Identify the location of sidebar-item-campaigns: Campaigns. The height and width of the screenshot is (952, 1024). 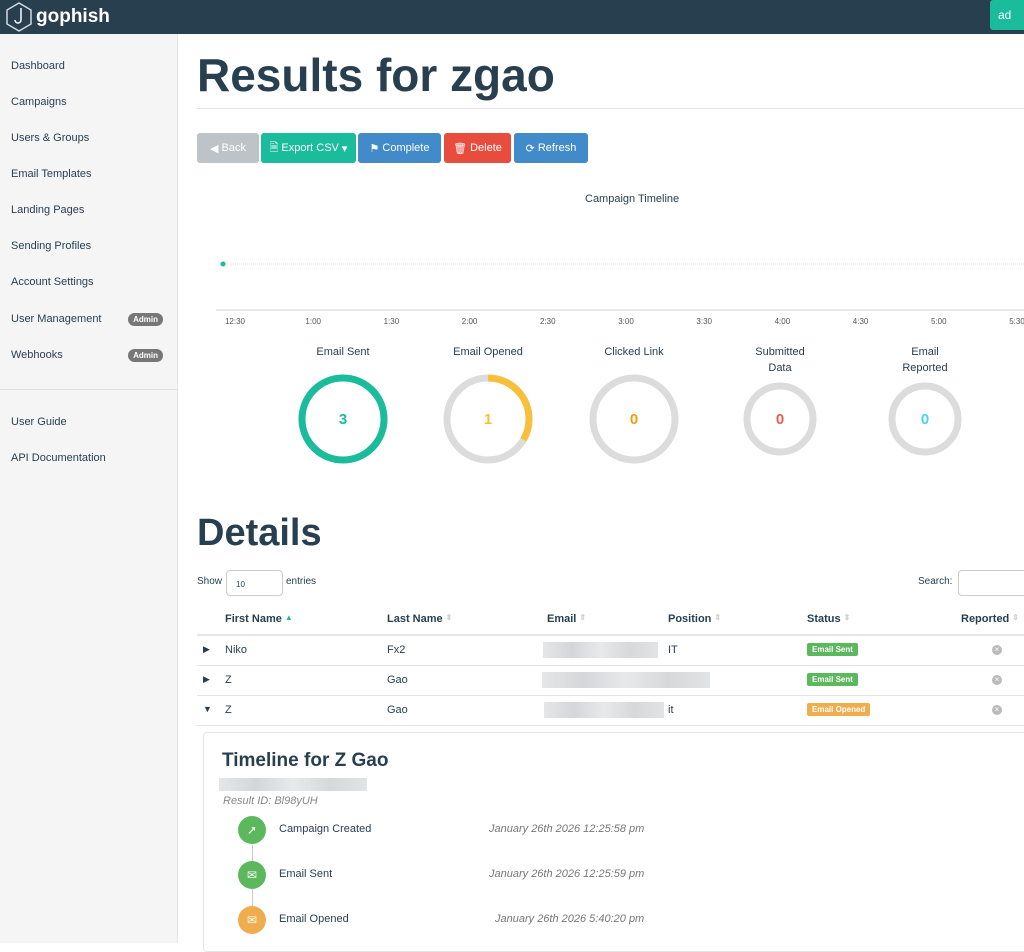
(87, 102).